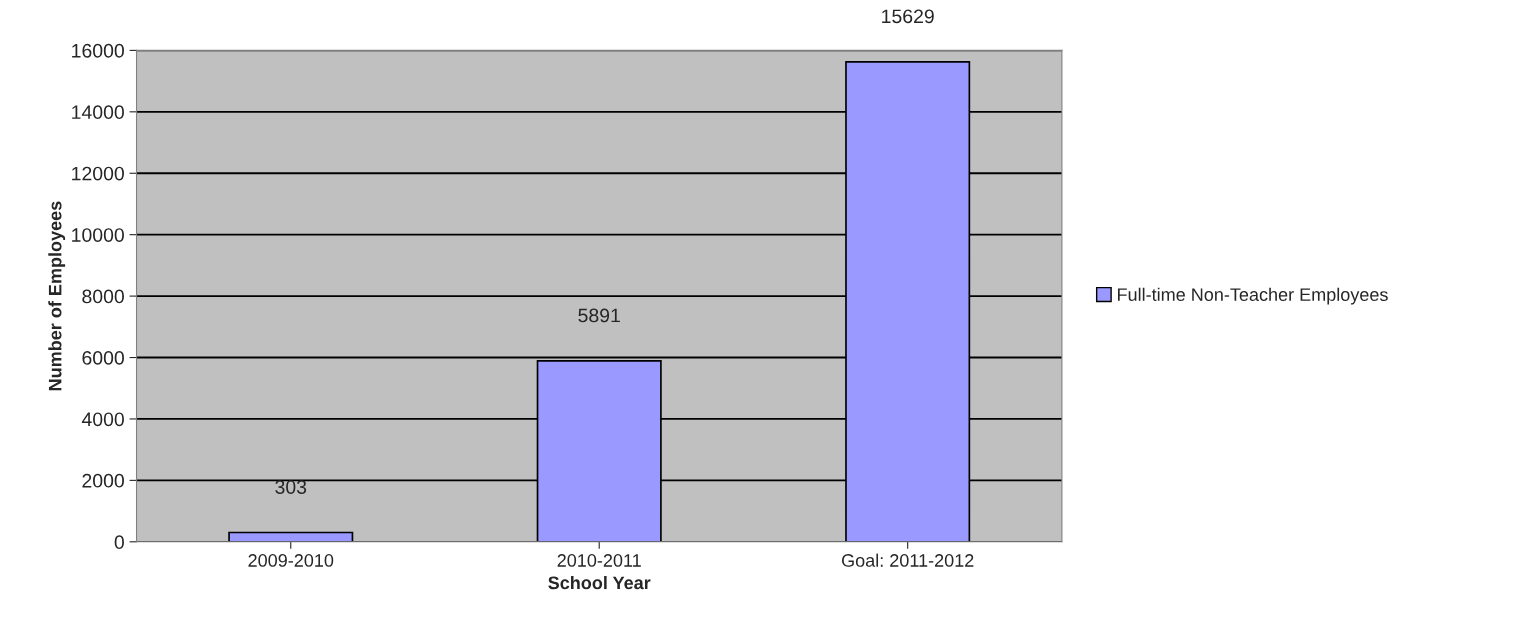 The height and width of the screenshot is (630, 1517). What do you see at coordinates (98, 112) in the screenshot?
I see `y-tick-label: 14000` at bounding box center [98, 112].